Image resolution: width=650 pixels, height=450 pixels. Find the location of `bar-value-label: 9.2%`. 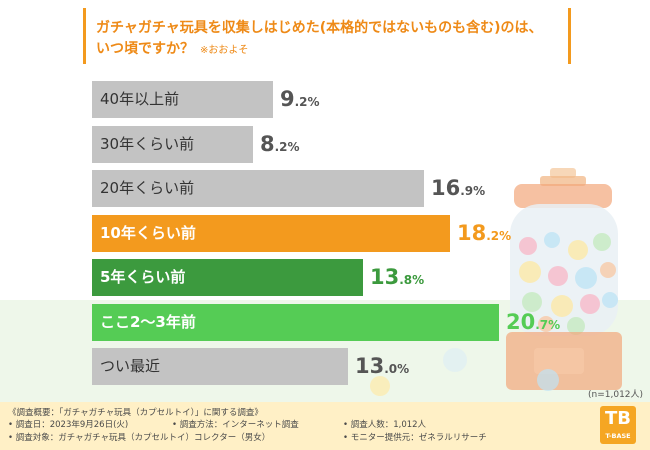

bar-value-label: 9.2% is located at coordinates (300, 99).